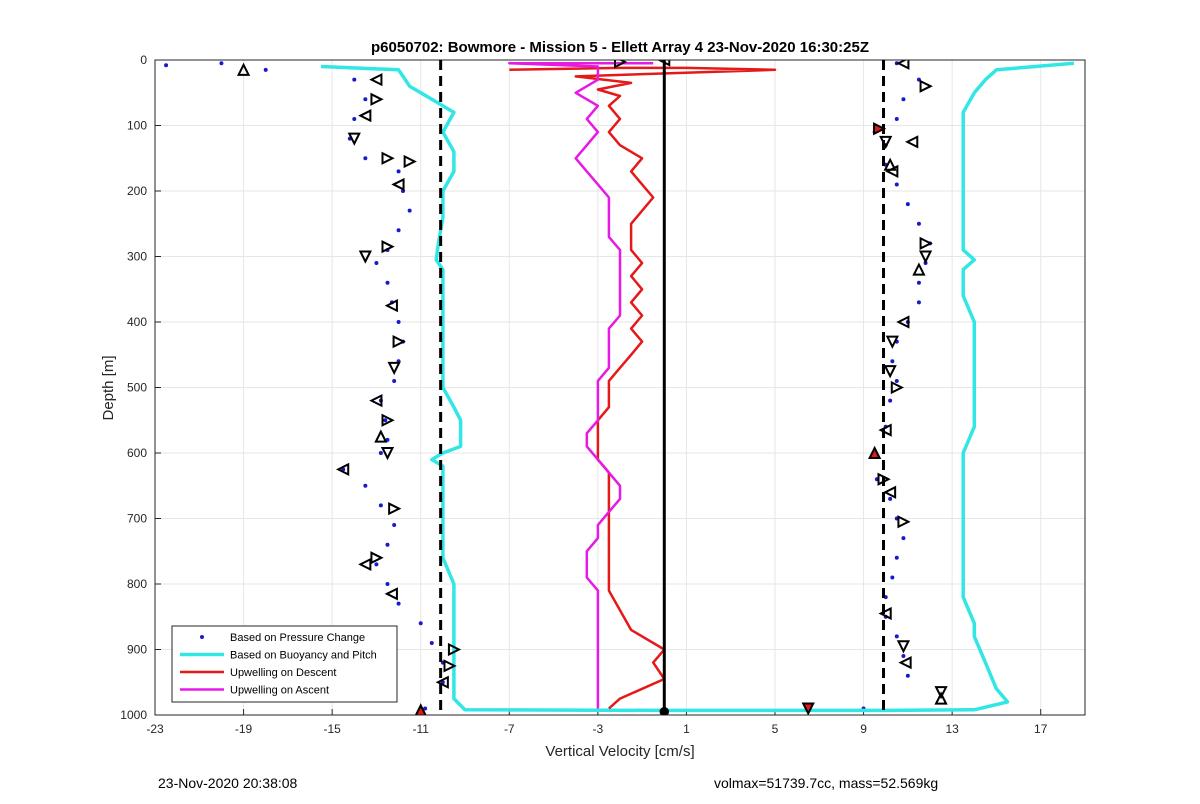 The image size is (1200, 804). What do you see at coordinates (283, 673) in the screenshot?
I see `legend-entry-label: Upwelling on Descent` at bounding box center [283, 673].